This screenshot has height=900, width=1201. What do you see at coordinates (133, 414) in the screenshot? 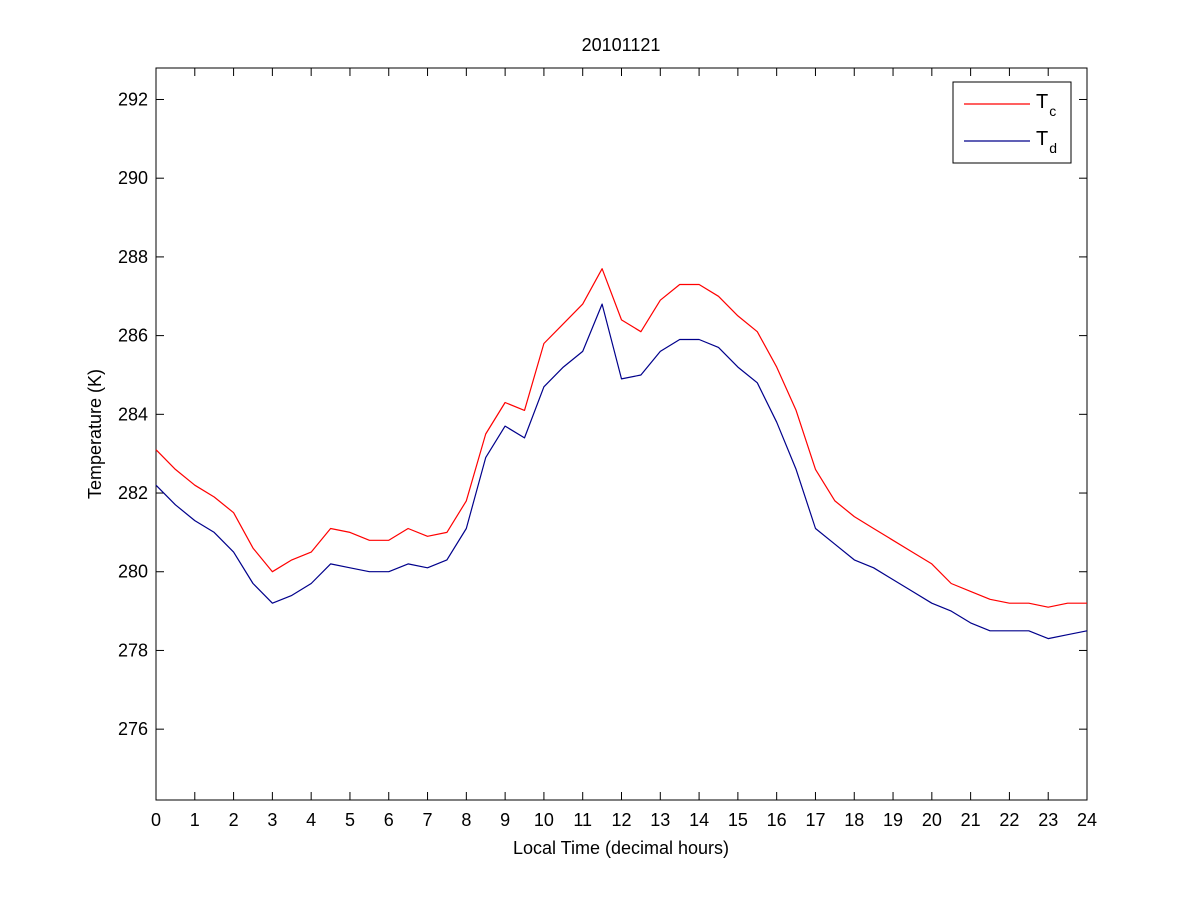
I see `y-tick-label: 284` at bounding box center [133, 414].